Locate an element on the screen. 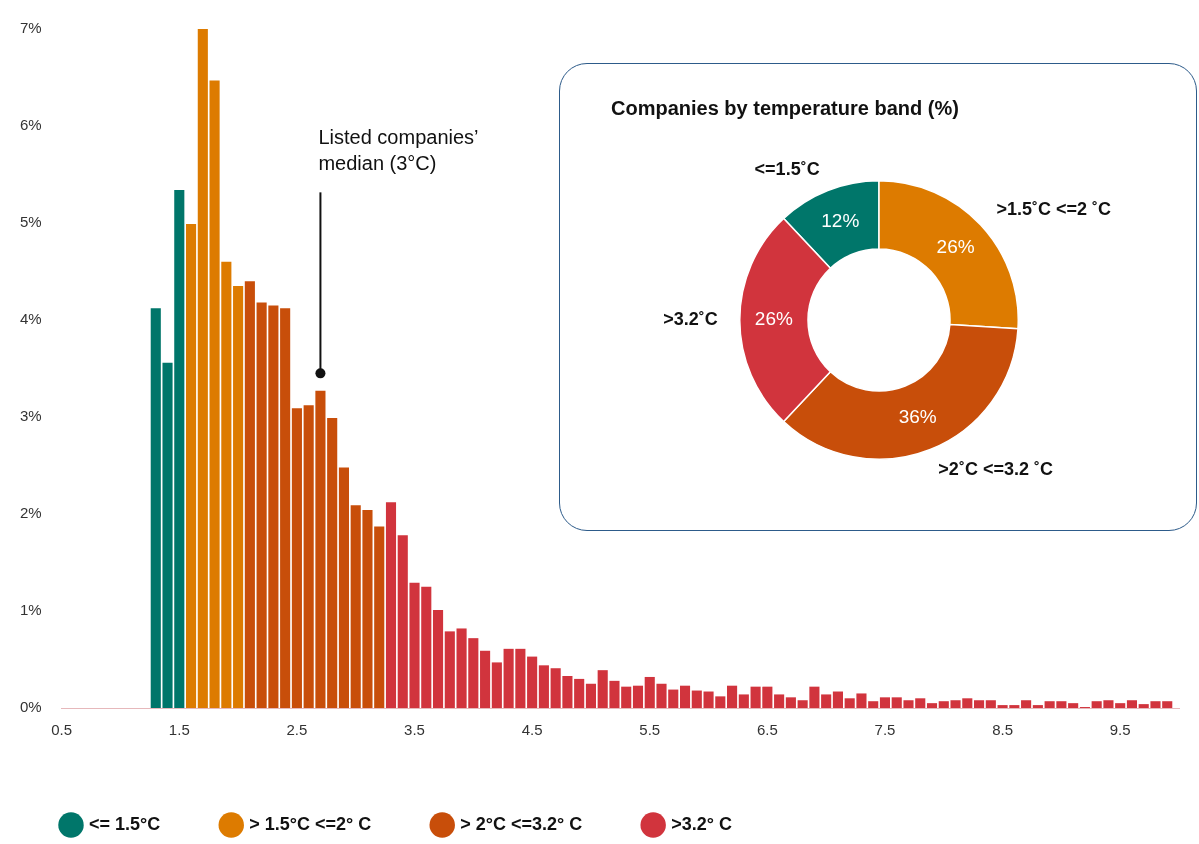 This screenshot has height=844, width=1199. y-tick-label: 3% is located at coordinates (30, 416).